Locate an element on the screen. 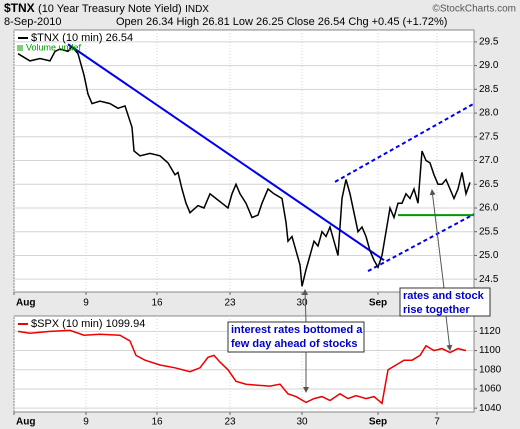  annotation-text: interest rates bottomed a is located at coordinates (297, 330).